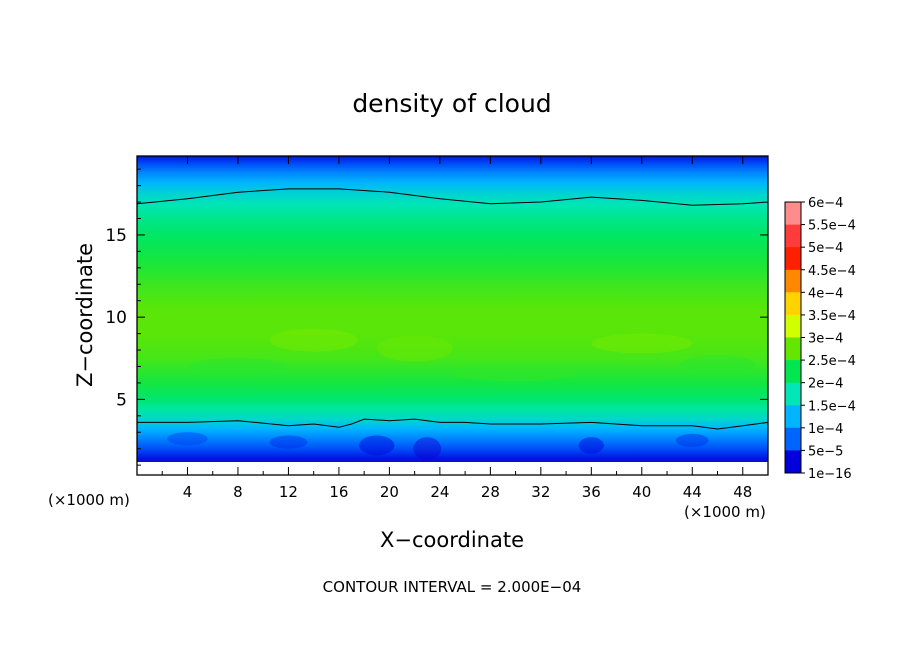 The height and width of the screenshot is (654, 904). What do you see at coordinates (832, 361) in the screenshot?
I see `colorbar-label: 2.5e−4` at bounding box center [832, 361].